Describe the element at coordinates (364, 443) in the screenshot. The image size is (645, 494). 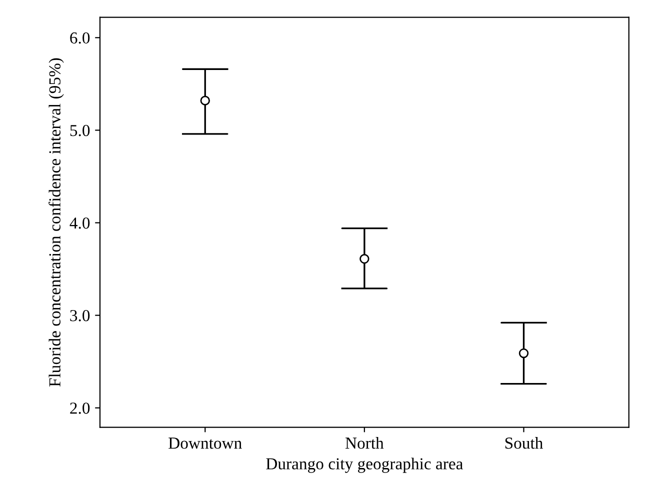
I see `x-tick-label: North` at that location.